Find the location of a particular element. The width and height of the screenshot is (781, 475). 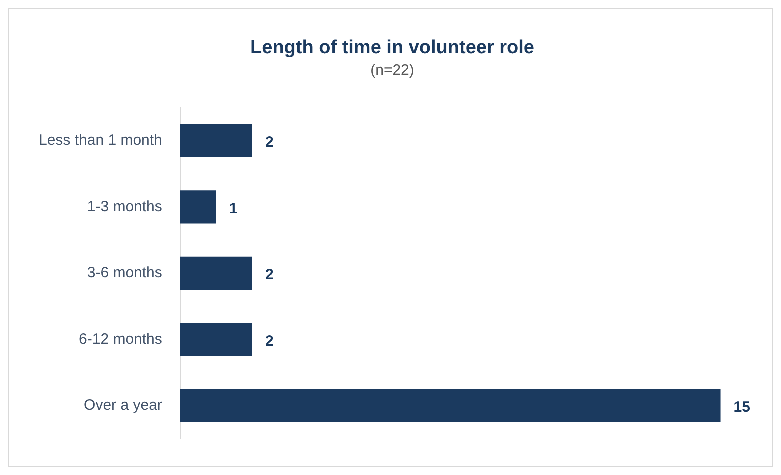

y-tick-label: 3-6 months is located at coordinates (124, 273).